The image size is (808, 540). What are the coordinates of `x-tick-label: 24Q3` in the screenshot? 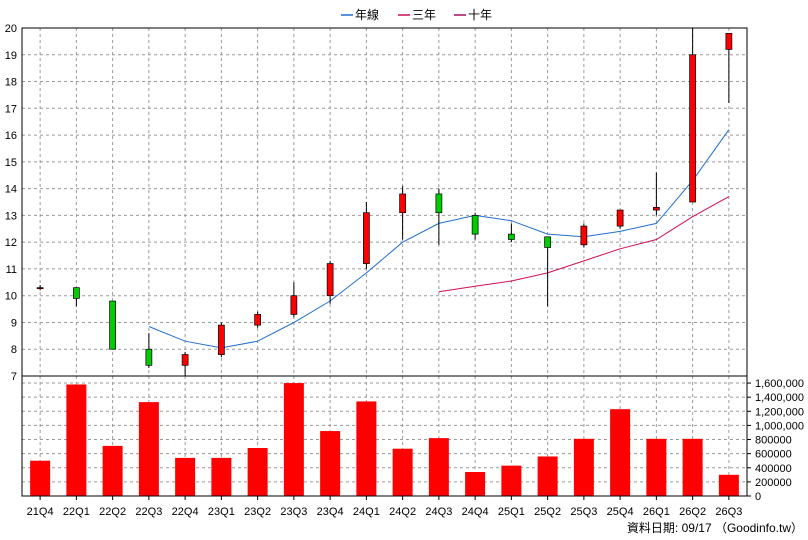 It's located at (438, 512).